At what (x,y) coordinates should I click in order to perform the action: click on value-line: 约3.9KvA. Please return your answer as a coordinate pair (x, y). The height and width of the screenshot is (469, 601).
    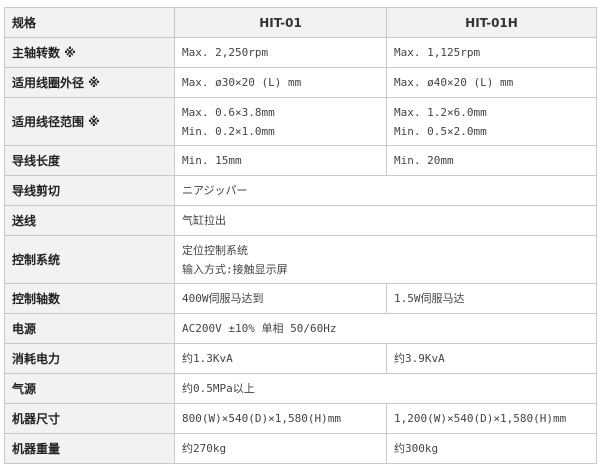
    Looking at the image, I should click on (419, 358).